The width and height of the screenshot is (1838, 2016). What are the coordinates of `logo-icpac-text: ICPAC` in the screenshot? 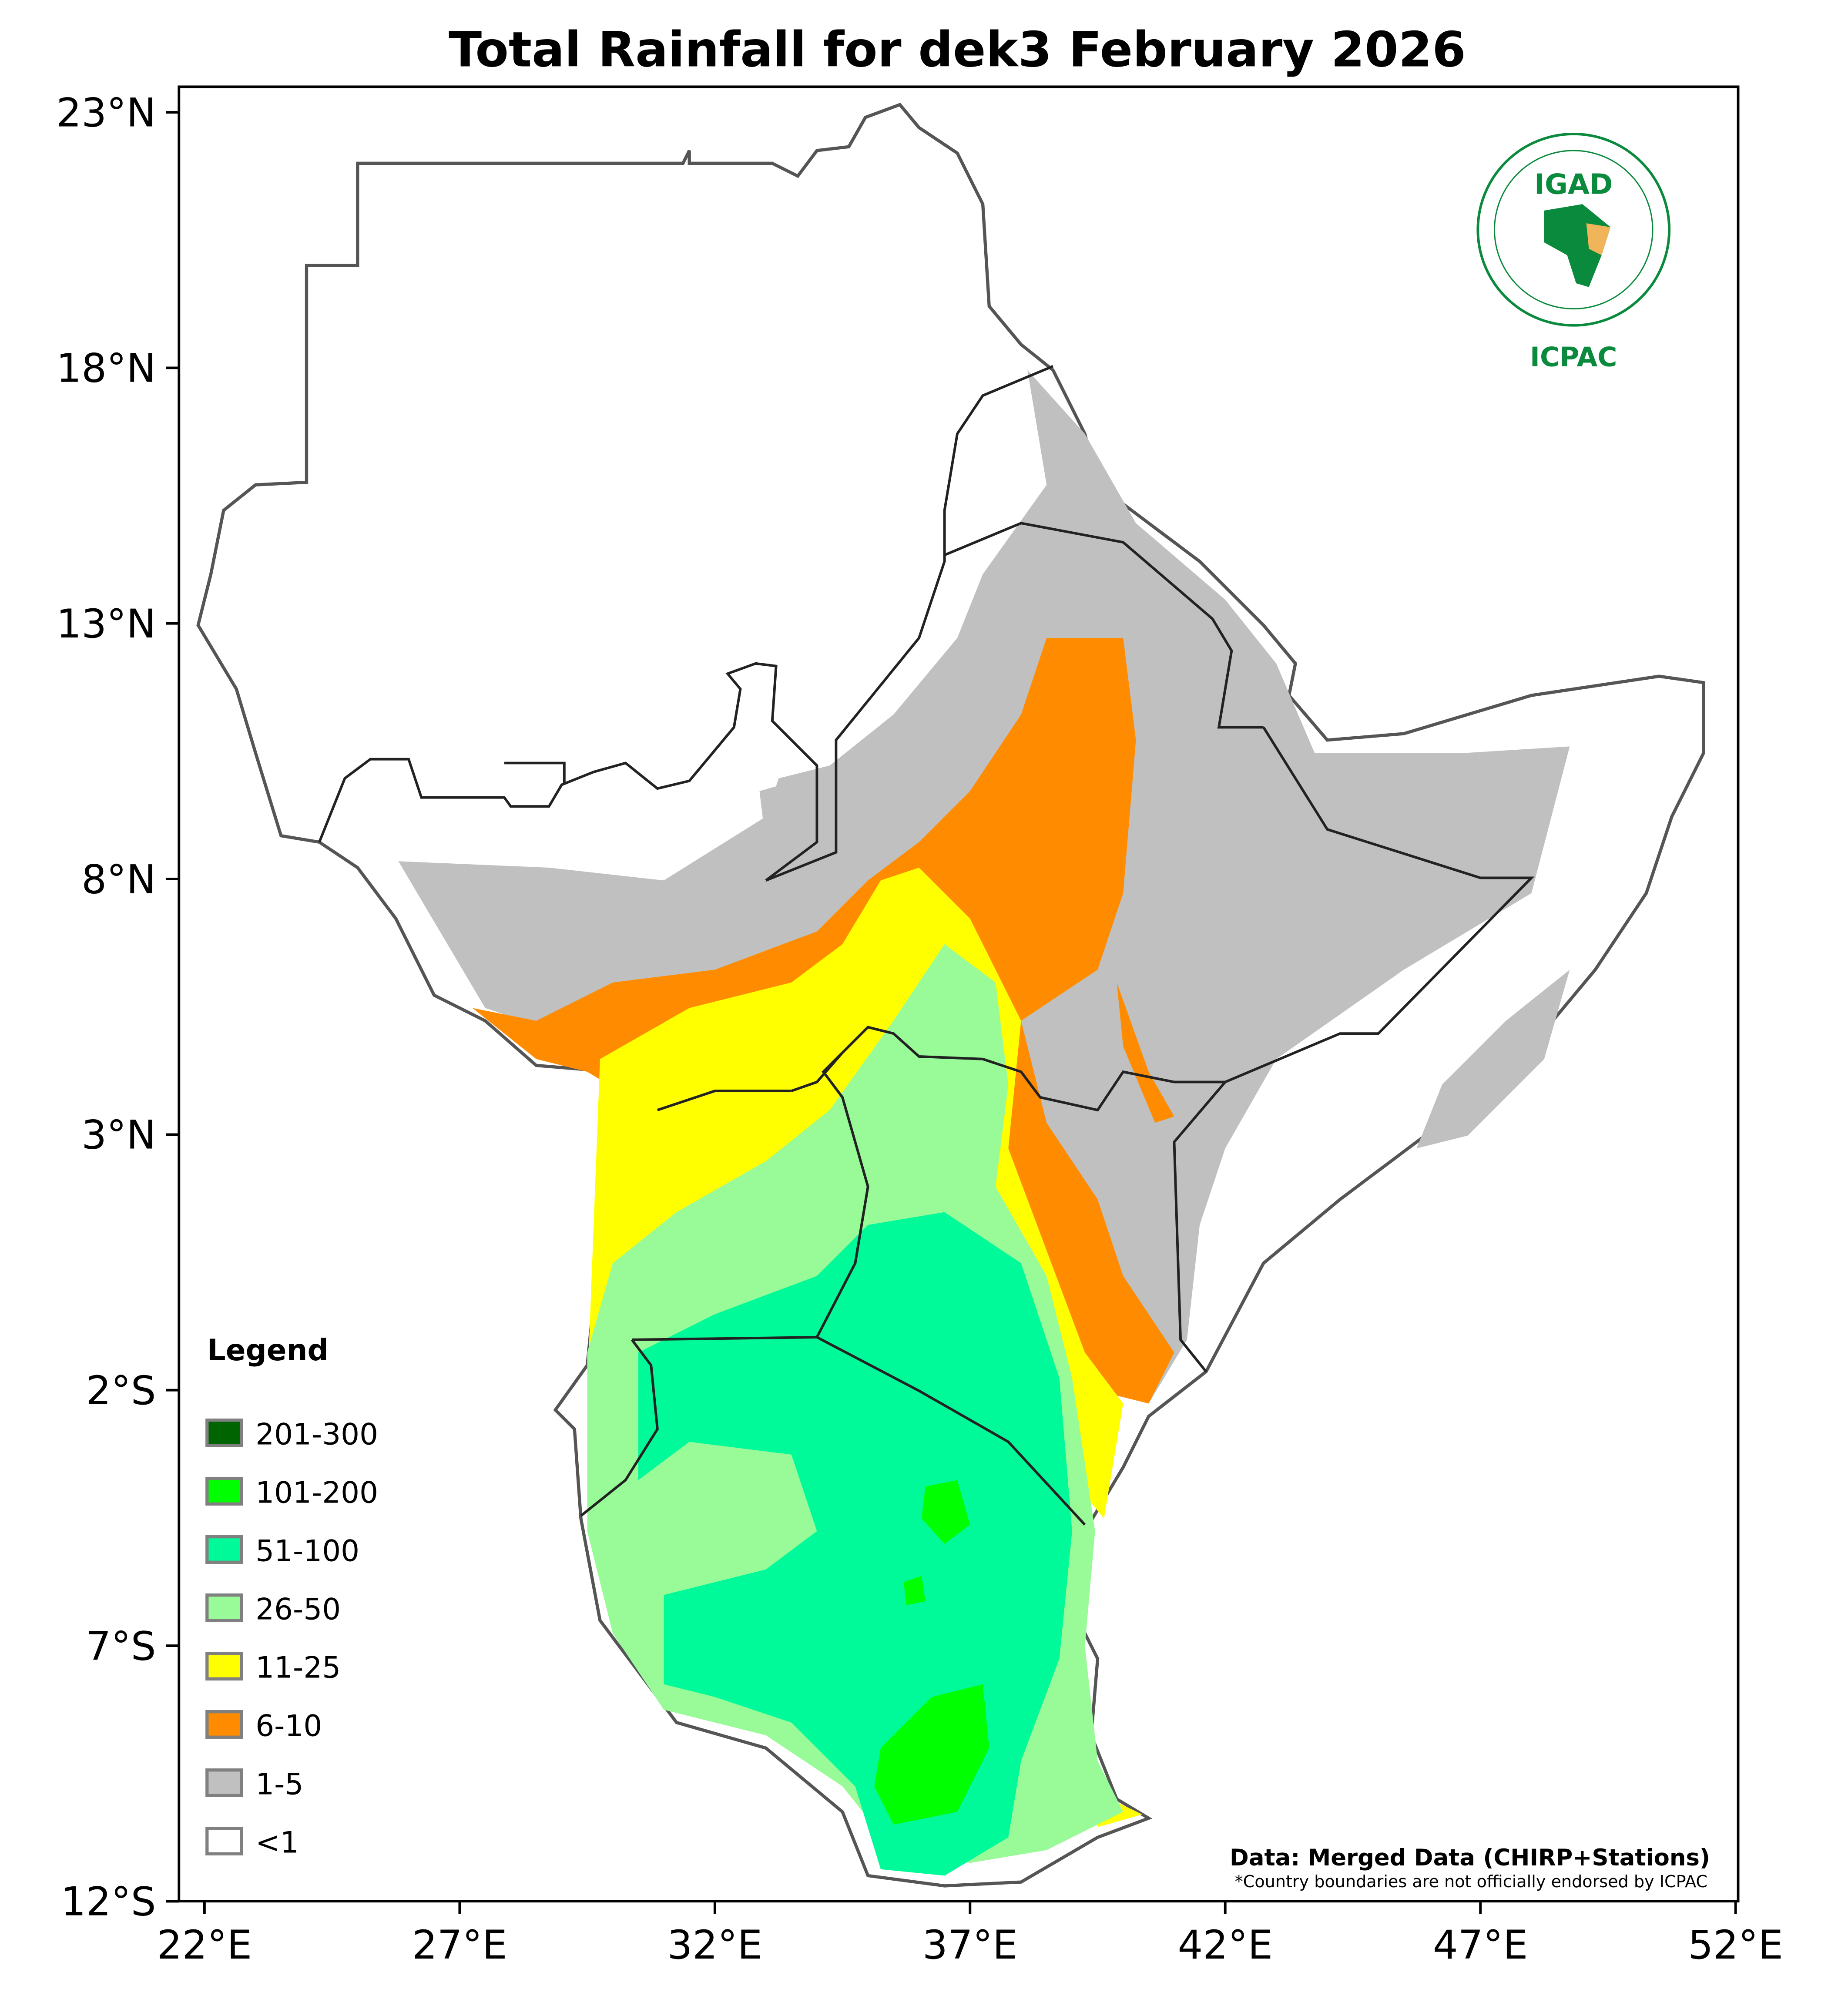 It's located at (1573, 357).